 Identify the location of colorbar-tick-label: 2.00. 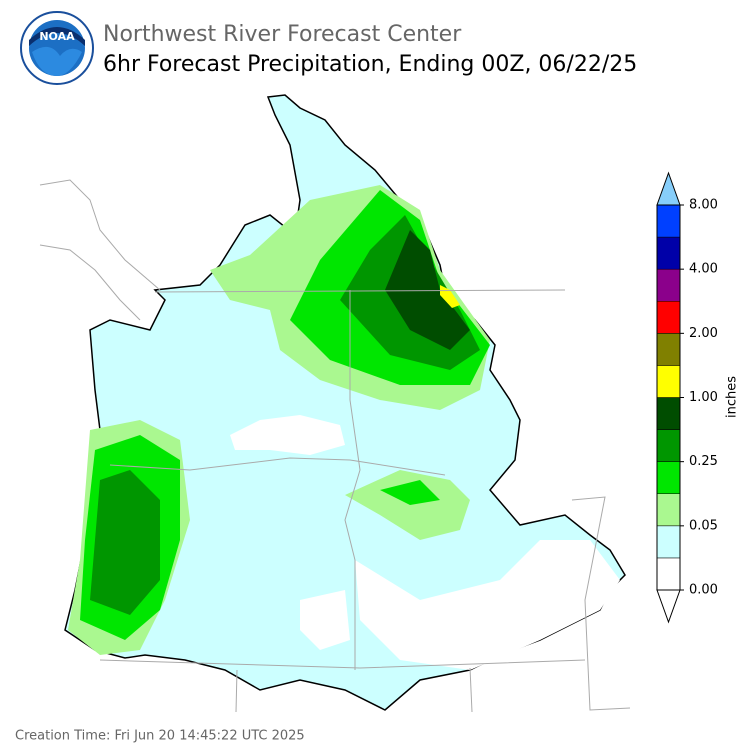
(703, 333).